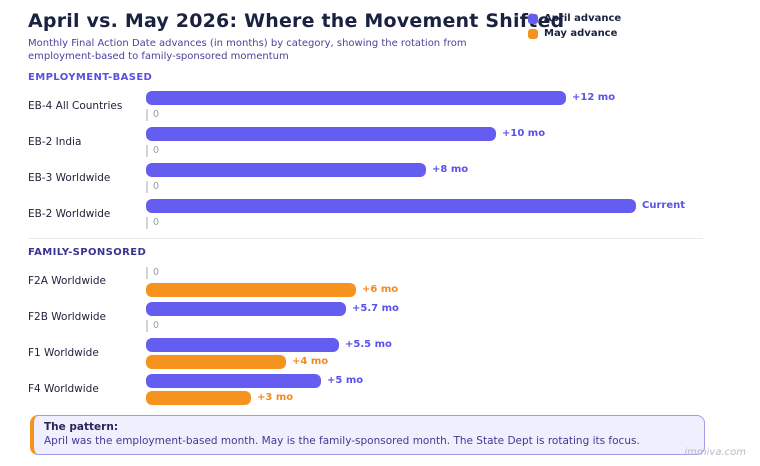  I want to click on chart-row: F2A Worldwide 0 +6 mo, so click(394, 281).